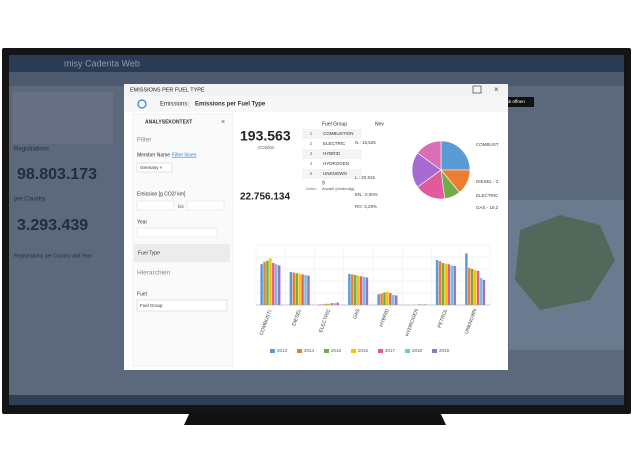  I want to click on section-title: per Country, so click(29, 200).